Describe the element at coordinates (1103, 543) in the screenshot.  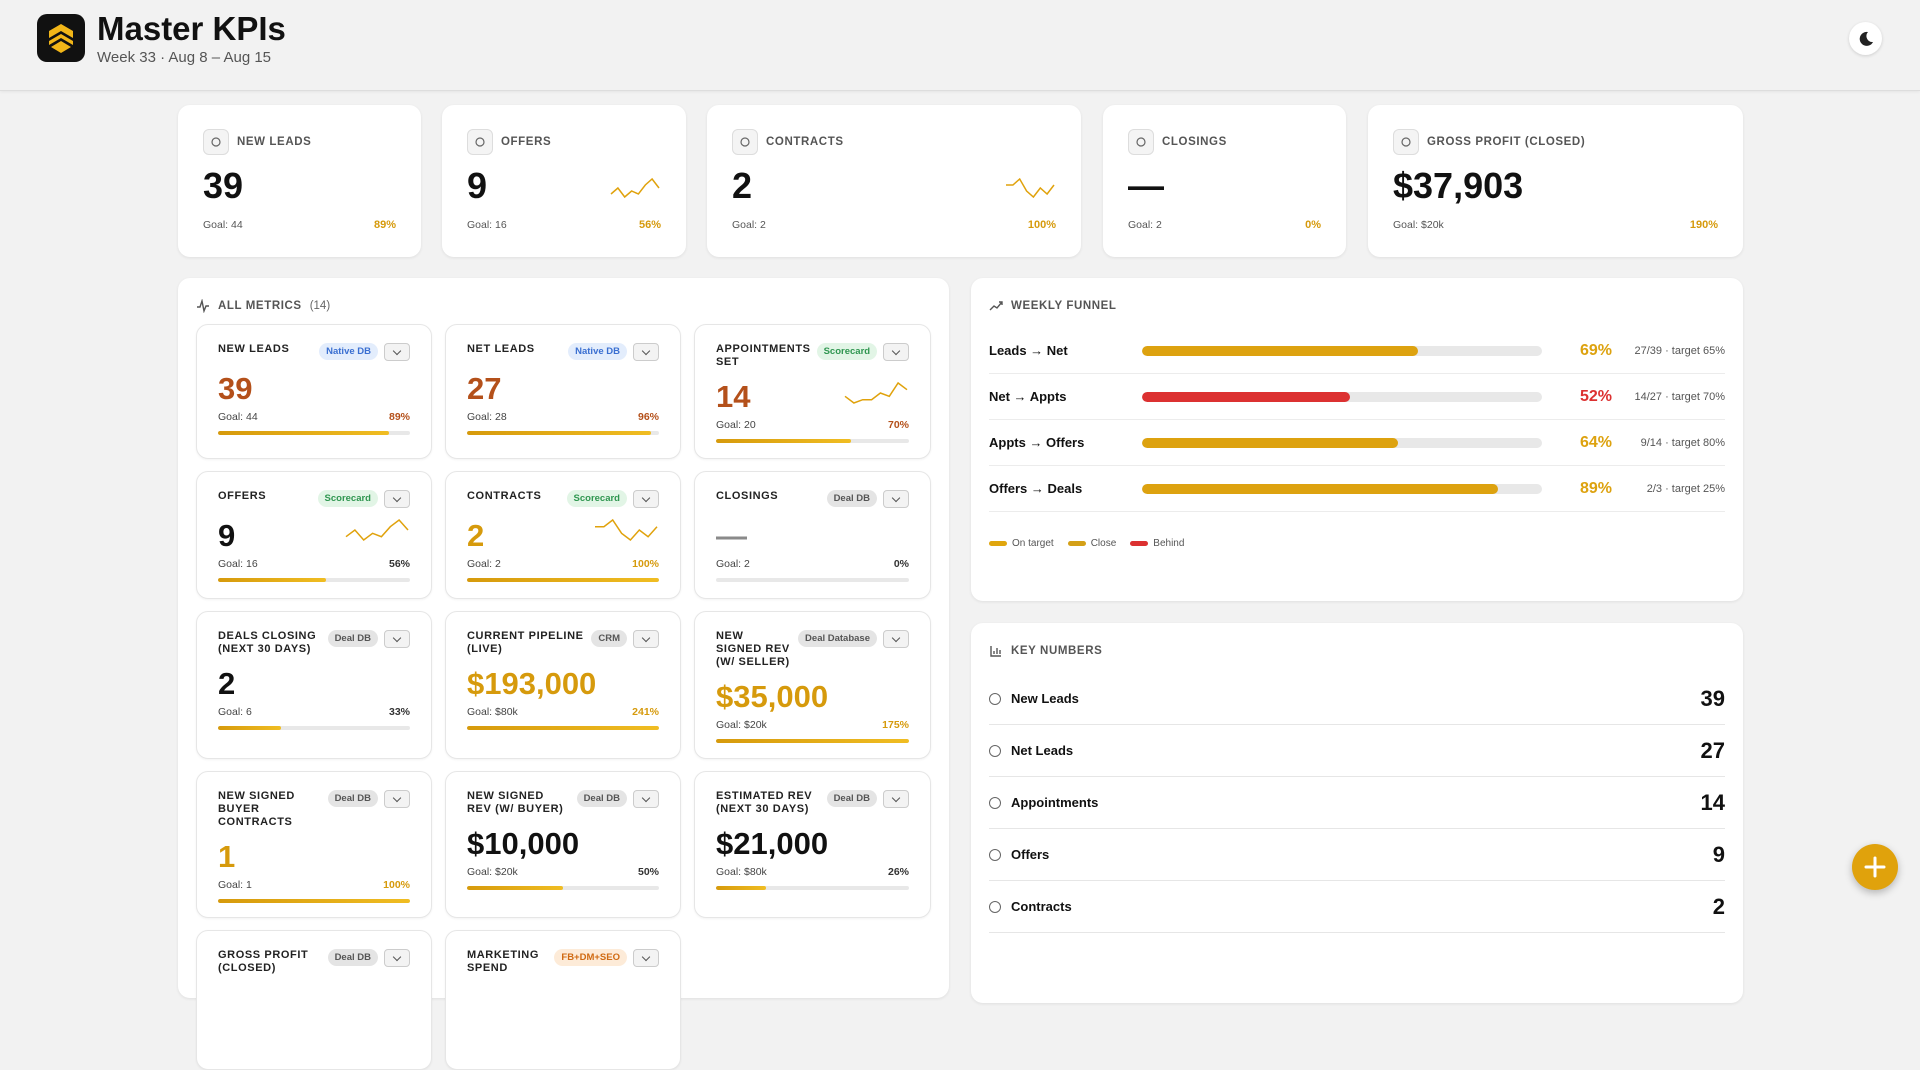
I see `legend-label: Close` at that location.